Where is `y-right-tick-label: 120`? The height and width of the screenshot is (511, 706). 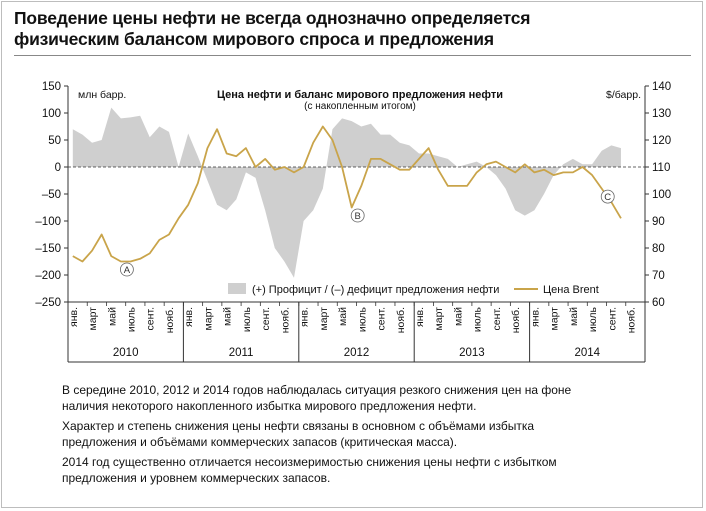 y-right-tick-label: 120 is located at coordinates (661, 141).